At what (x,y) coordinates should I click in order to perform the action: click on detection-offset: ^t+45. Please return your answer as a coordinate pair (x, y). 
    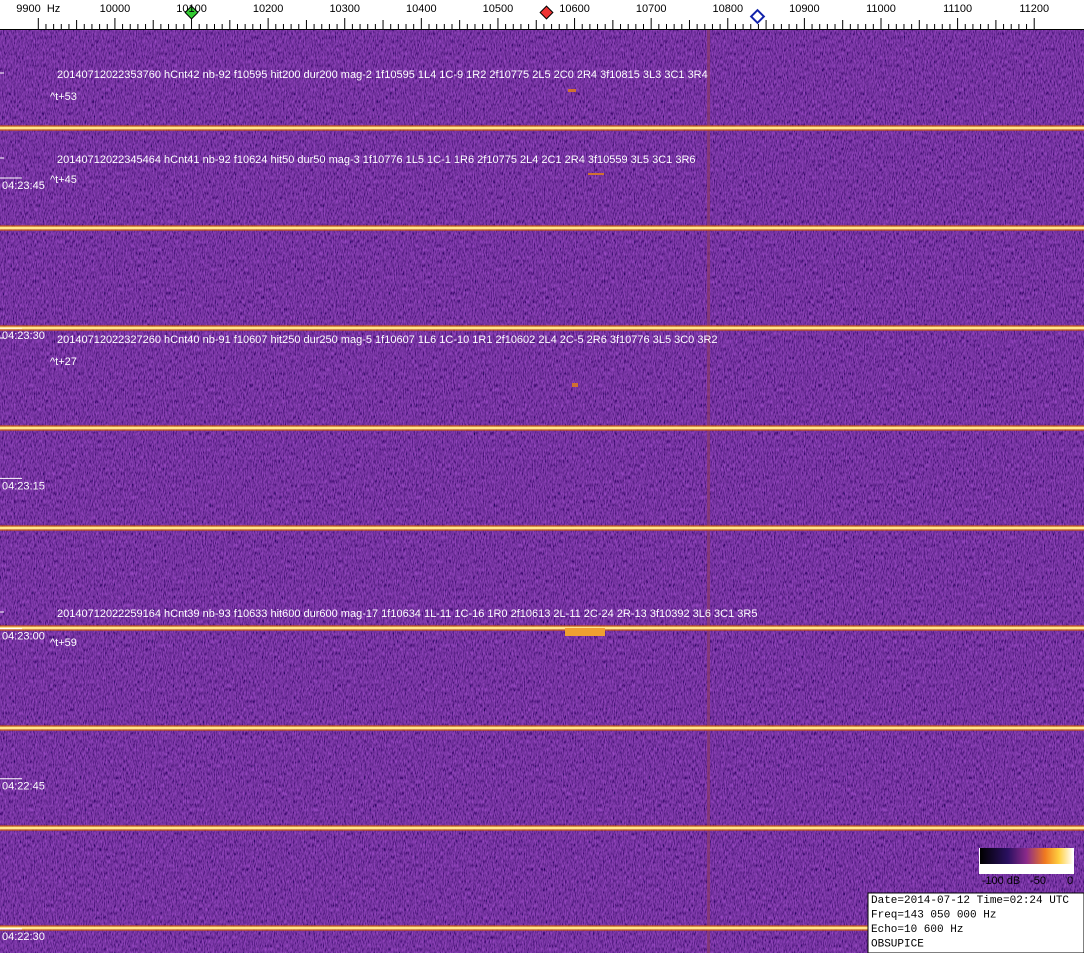
    Looking at the image, I should click on (63, 180).